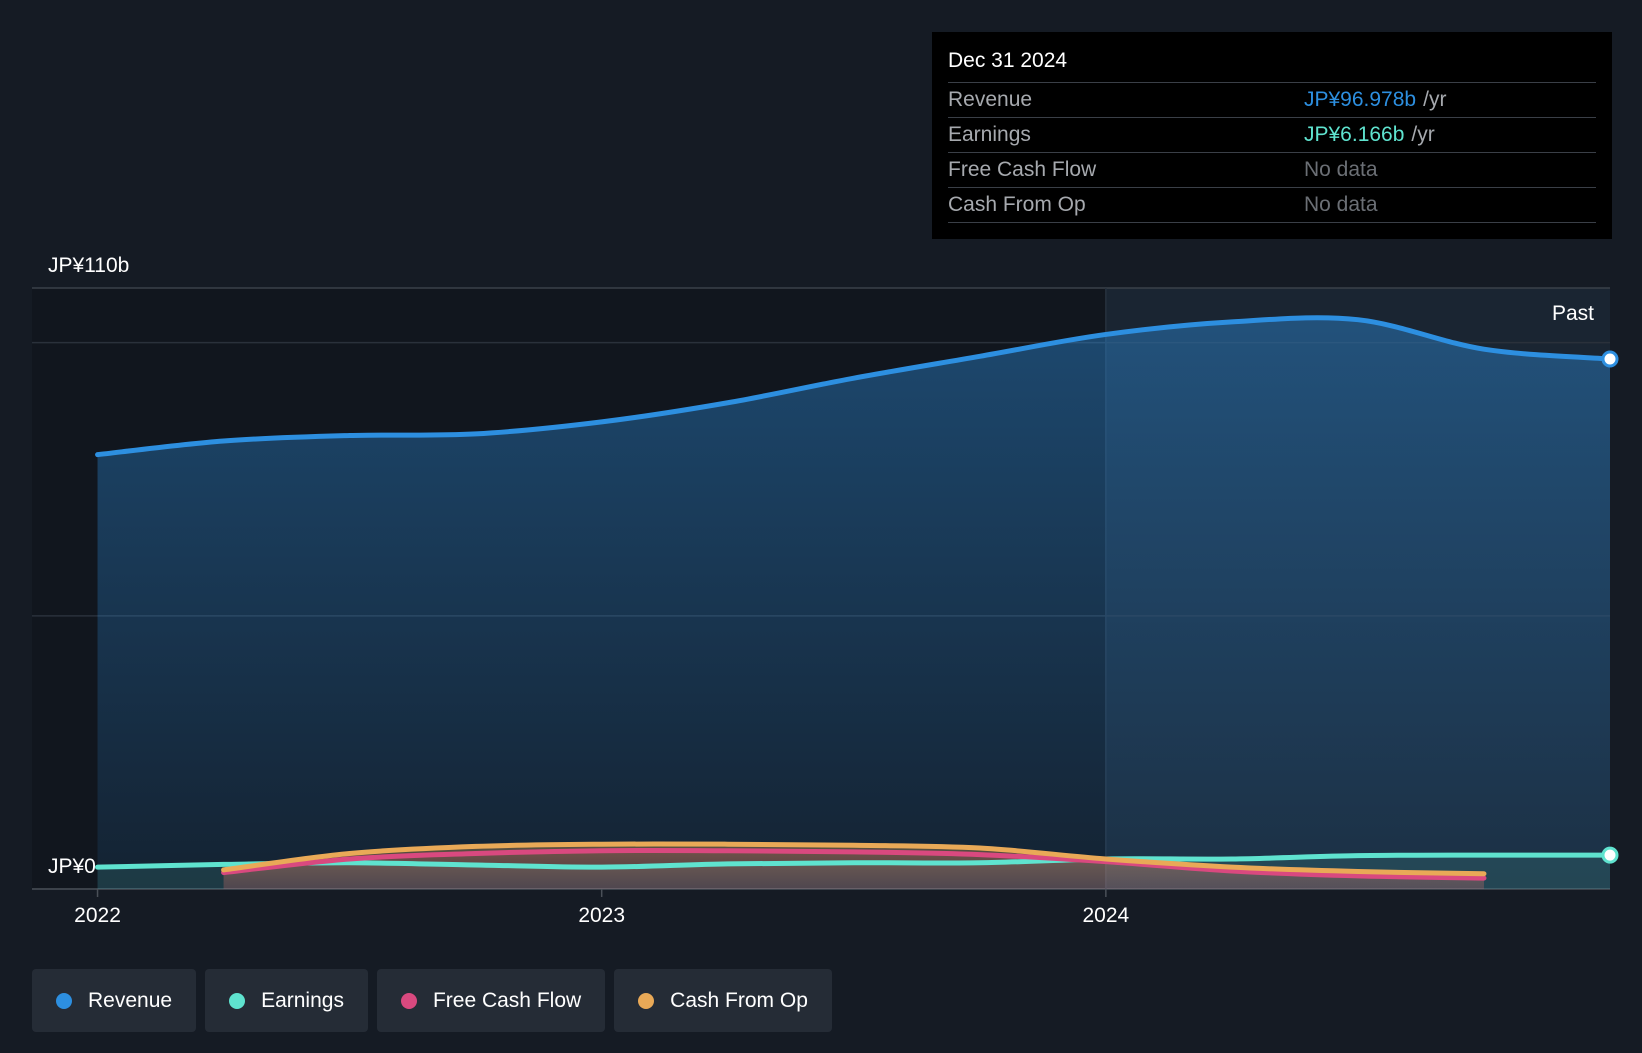  What do you see at coordinates (1610, 359) in the screenshot?
I see `revenue-end-point` at bounding box center [1610, 359].